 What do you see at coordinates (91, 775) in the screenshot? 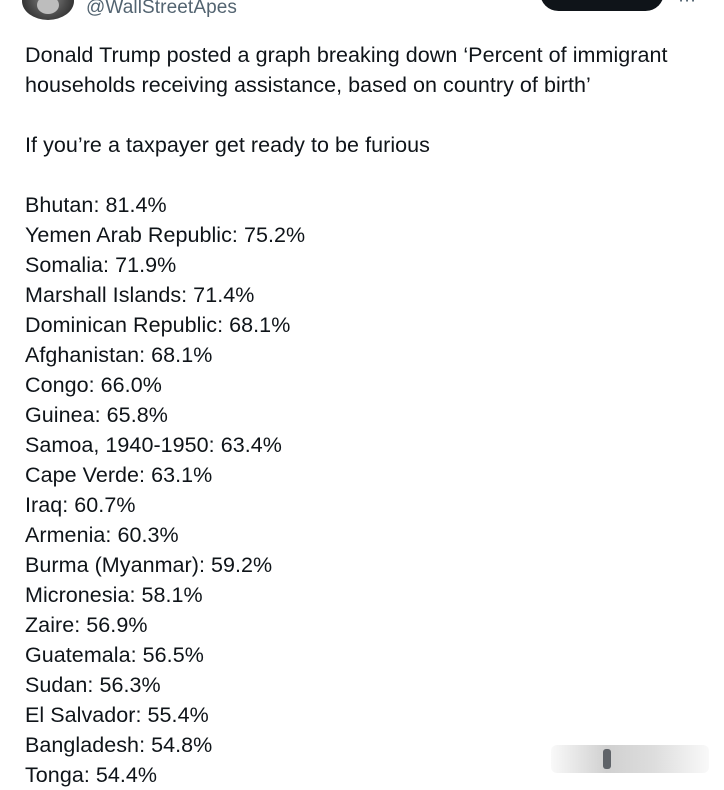
I see `stat-line: Tonga: 54.4%` at bounding box center [91, 775].